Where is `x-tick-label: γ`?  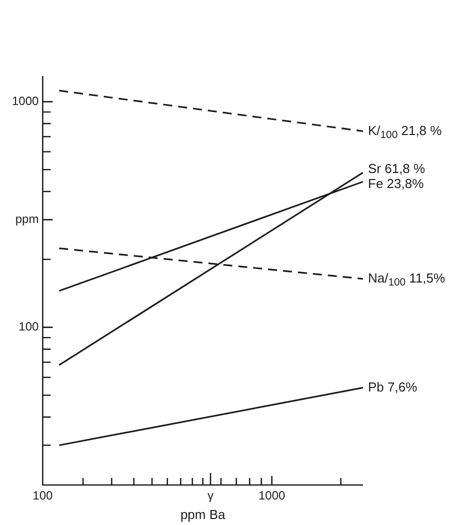
x-tick-label: γ is located at coordinates (211, 495).